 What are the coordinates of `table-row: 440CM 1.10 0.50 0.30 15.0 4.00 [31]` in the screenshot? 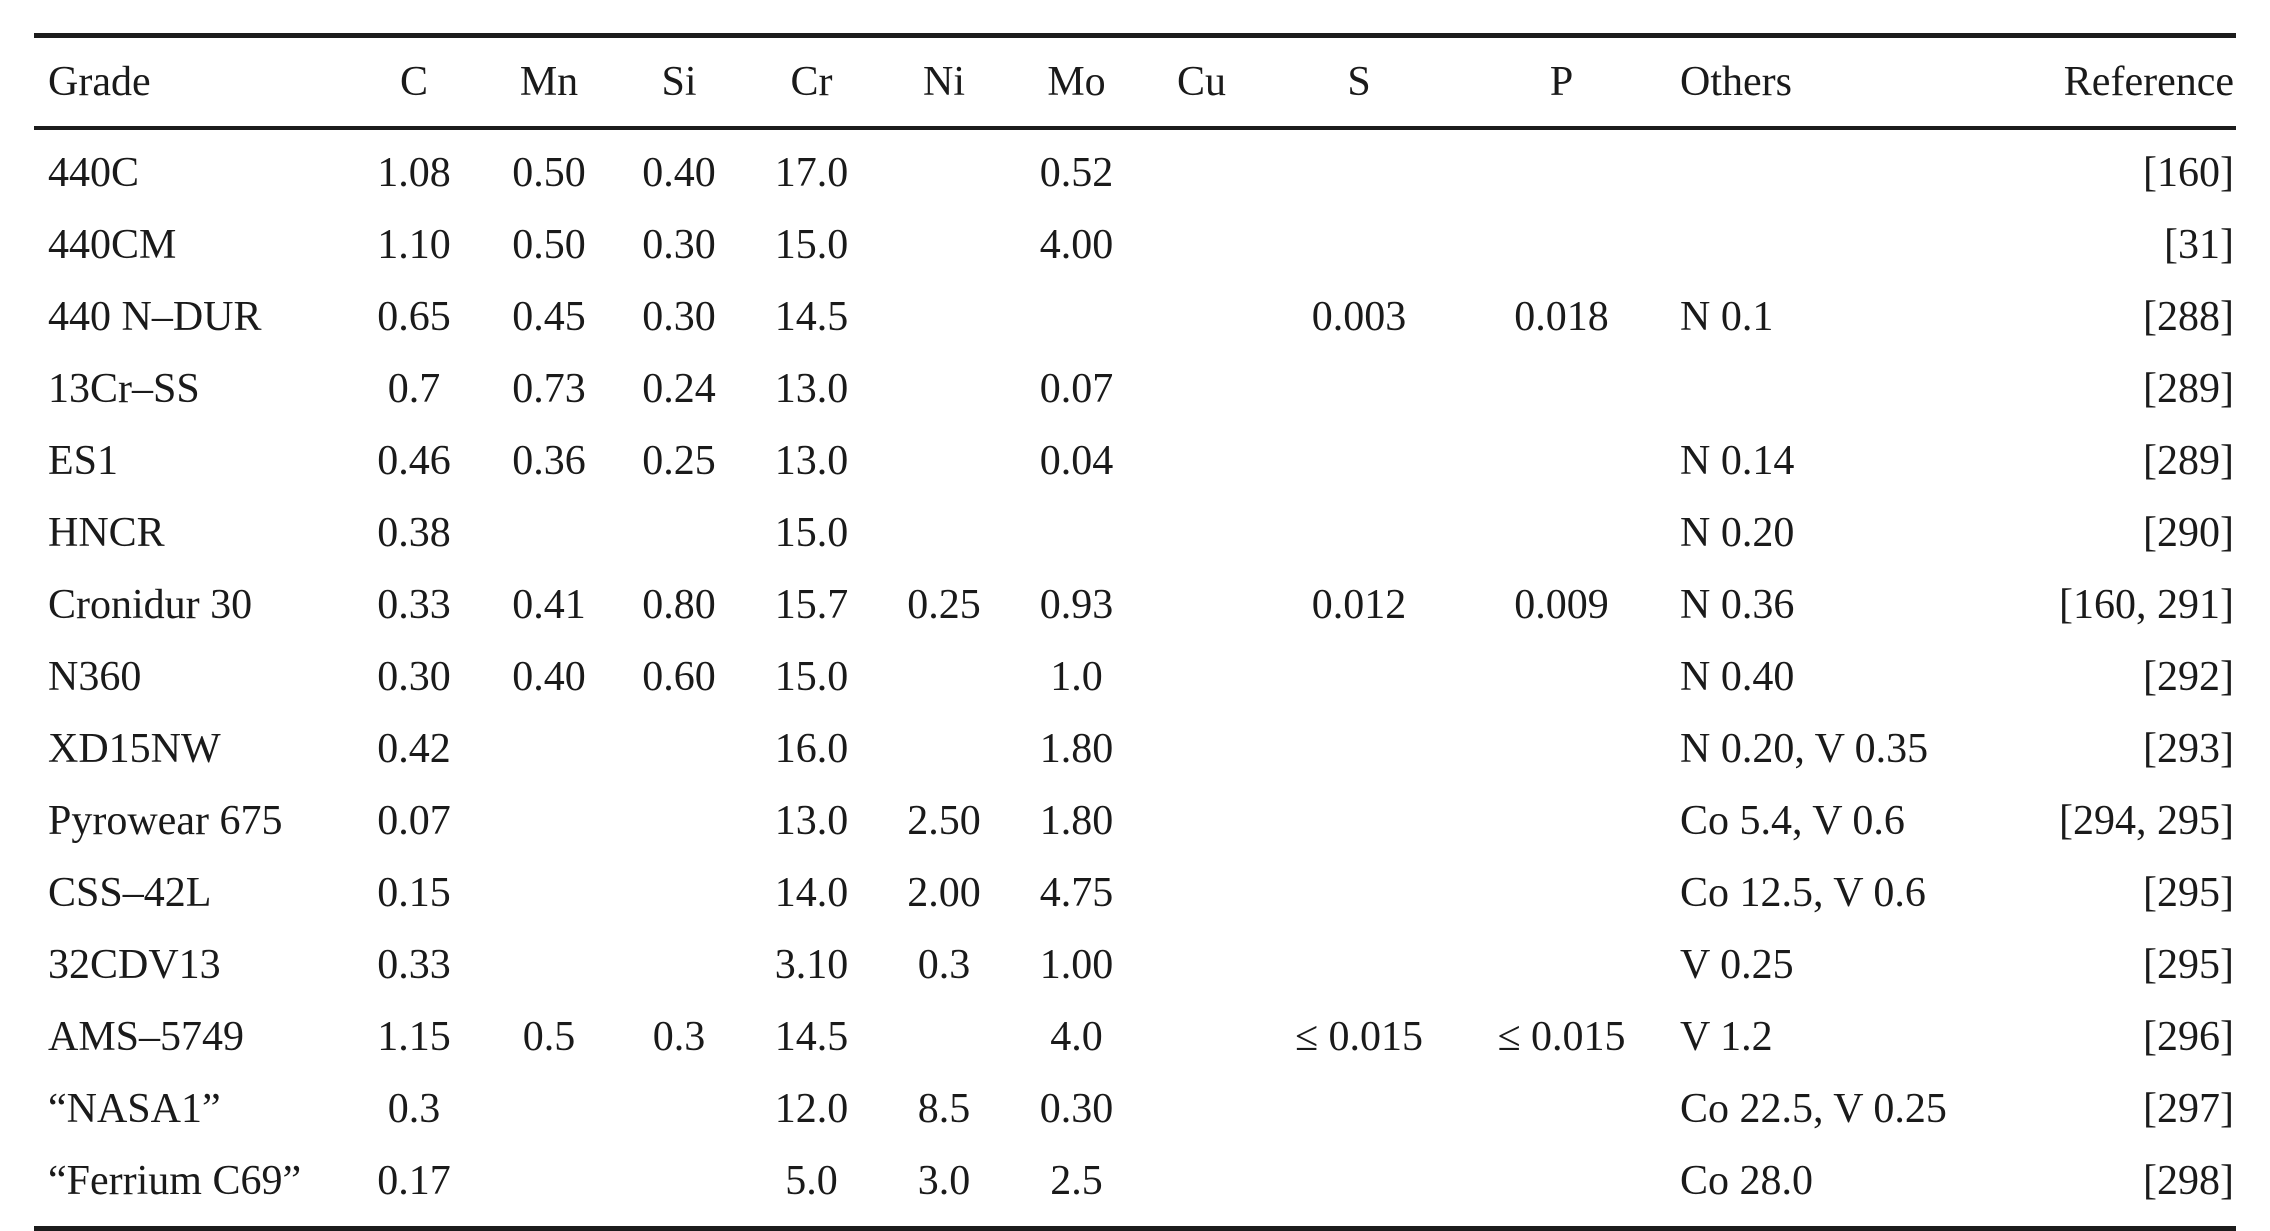 It's located at (1135, 245).